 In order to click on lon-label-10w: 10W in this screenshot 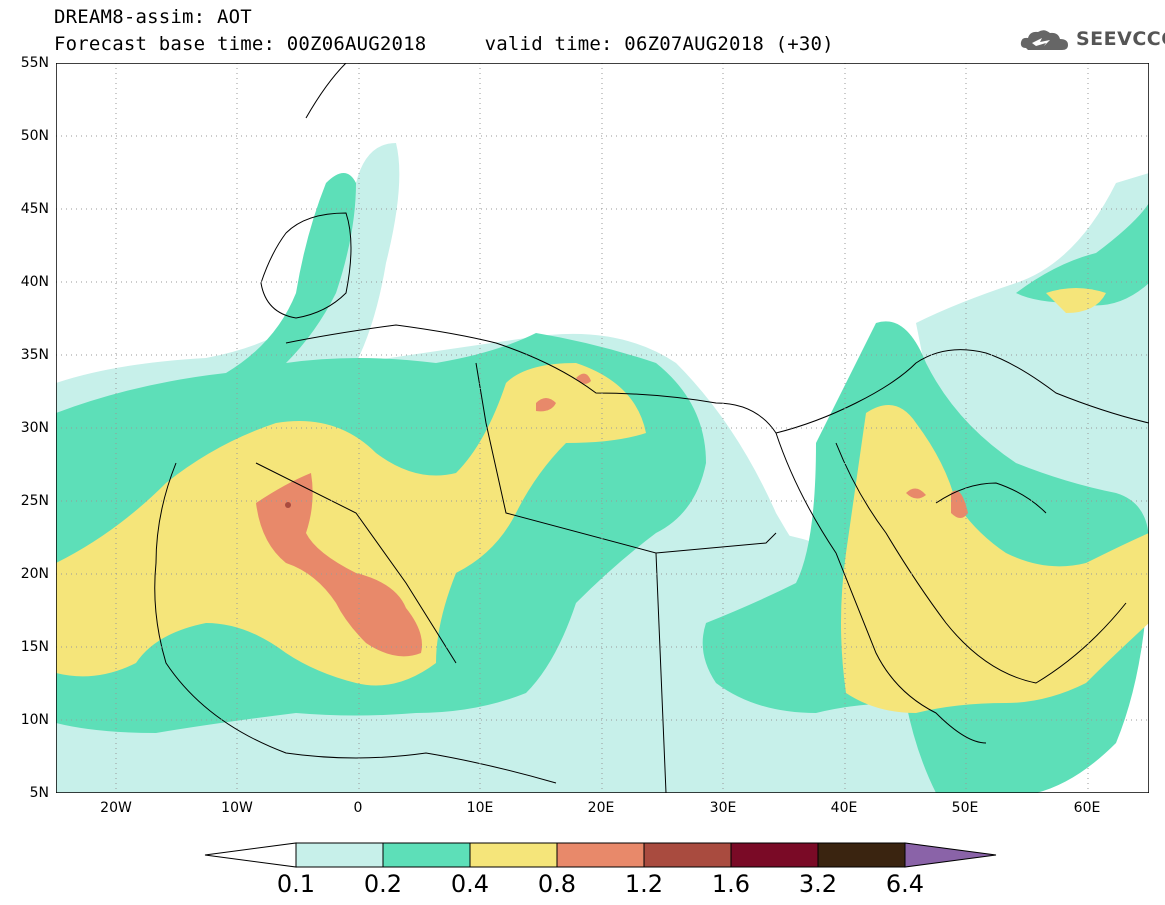, I will do `click(237, 808)`.